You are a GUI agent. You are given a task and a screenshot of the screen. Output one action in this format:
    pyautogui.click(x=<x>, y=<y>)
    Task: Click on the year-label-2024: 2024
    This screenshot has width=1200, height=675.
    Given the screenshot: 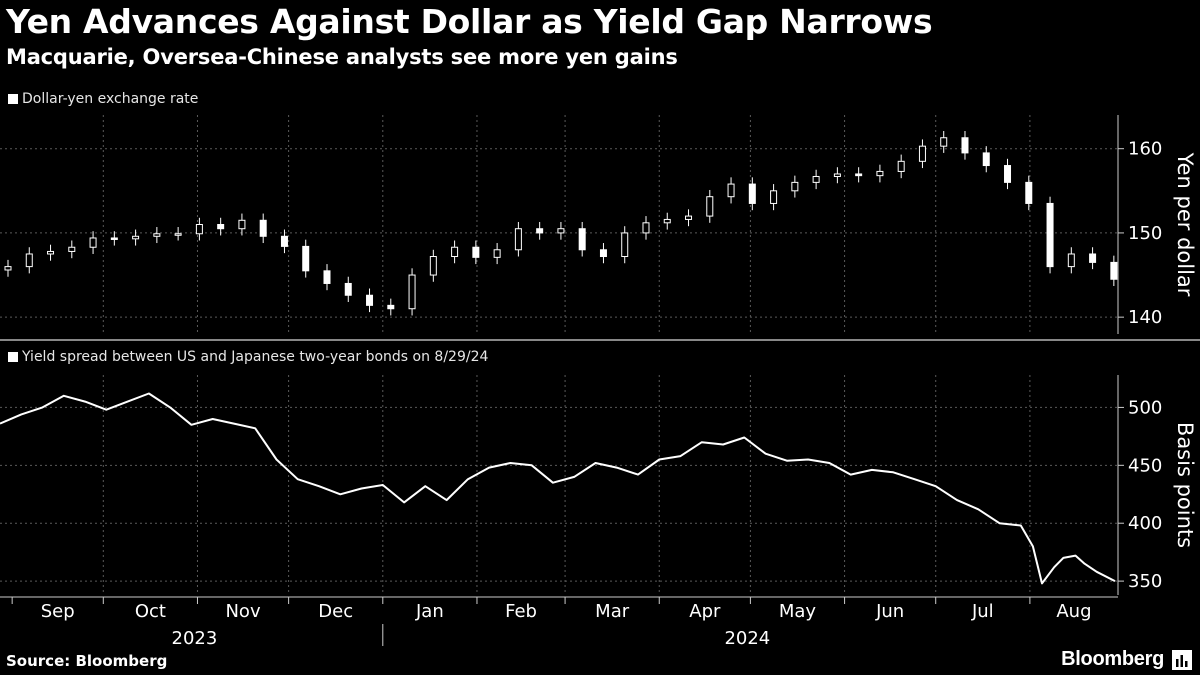 What is the action you would take?
    pyautogui.click(x=747, y=638)
    